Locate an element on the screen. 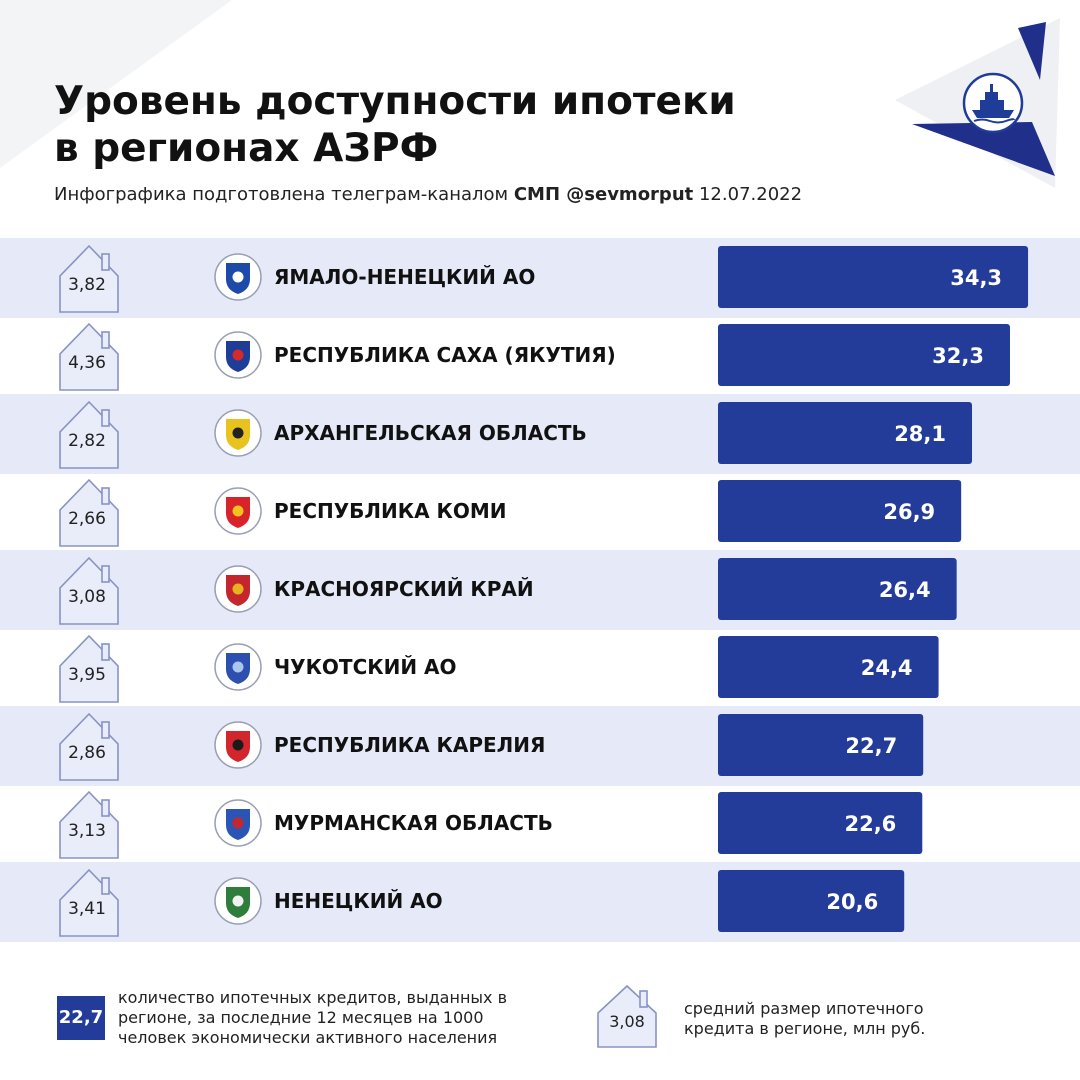 This screenshot has height=1080, width=1080. region-name: РЕСПУБЛИКА КАРЕЛИЯ is located at coordinates (409, 745).